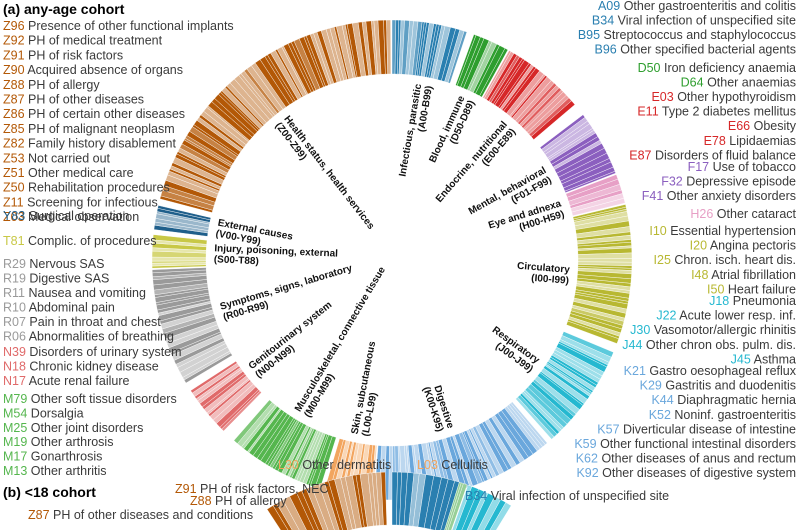  What do you see at coordinates (58, 442) in the screenshot?
I see `code-label-m19: M19 Other arthrosis` at bounding box center [58, 442].